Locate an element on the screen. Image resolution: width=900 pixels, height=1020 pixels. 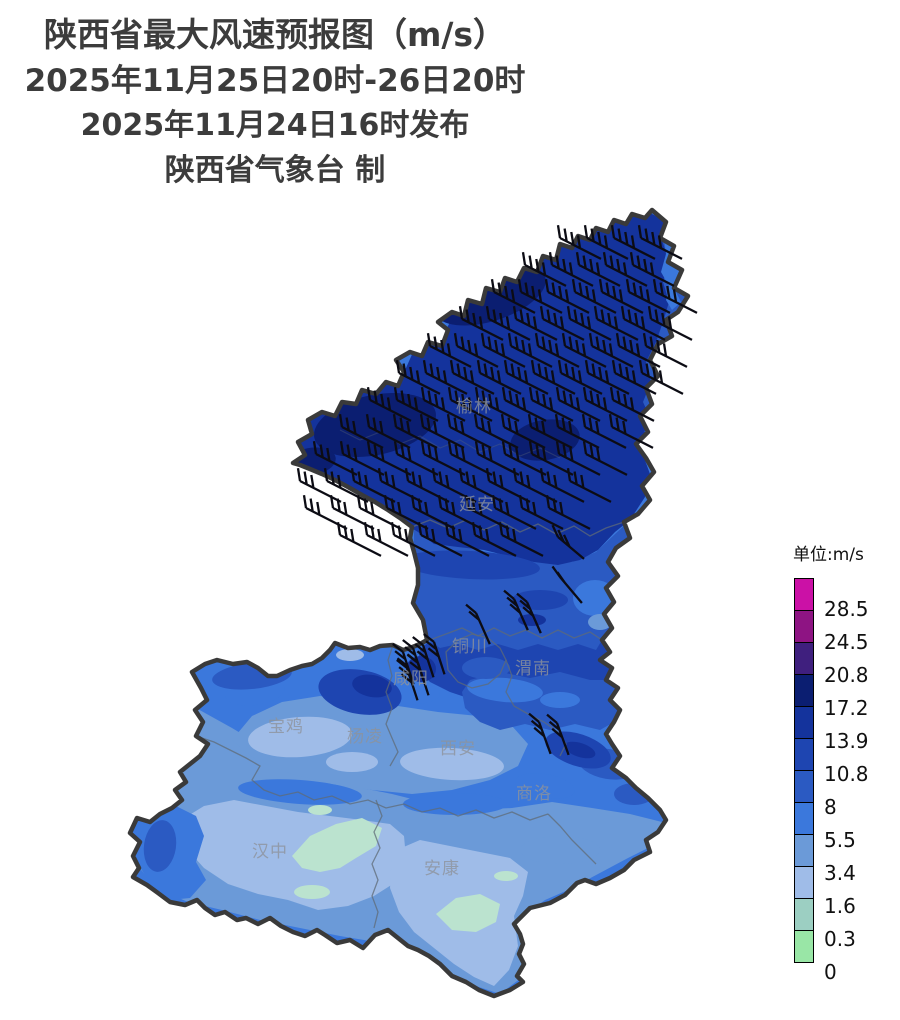
issue-time: 2025年11月24日16时发布 is located at coordinates (275, 126).